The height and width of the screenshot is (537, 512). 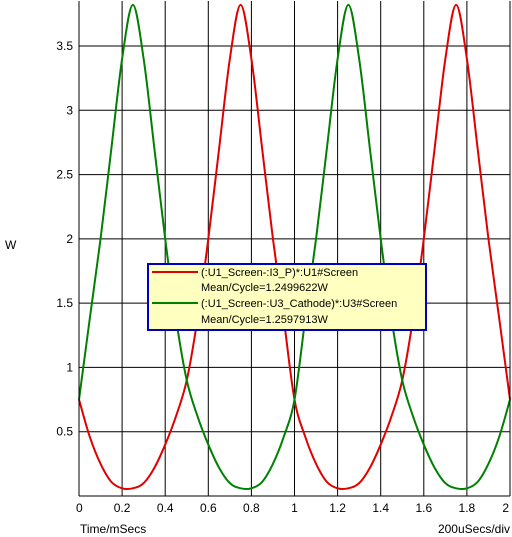 What do you see at coordinates (279, 273) in the screenshot?
I see `legend-entry-1-name: (:U1_Screen-:I3_P)*:U1#Screen` at bounding box center [279, 273].